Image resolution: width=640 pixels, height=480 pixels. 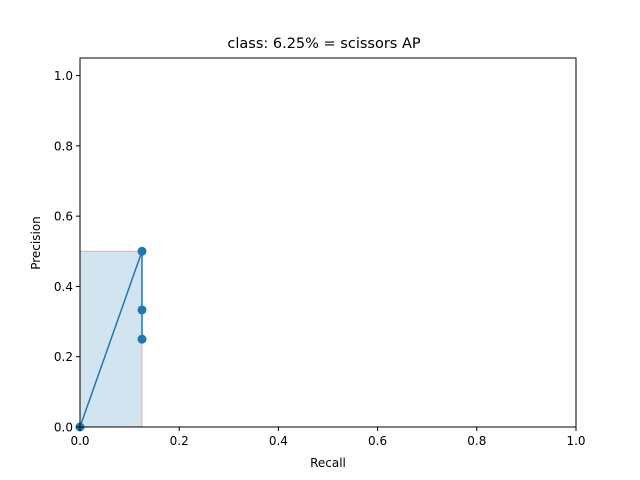 What do you see at coordinates (179, 441) in the screenshot?
I see `x-tick-label: 0.2` at bounding box center [179, 441].